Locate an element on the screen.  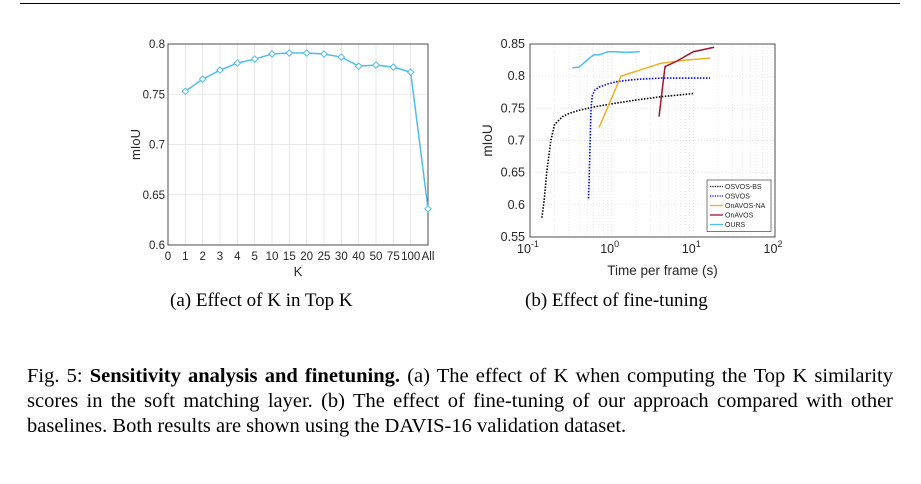
x-tick-label: 4 is located at coordinates (237, 257).